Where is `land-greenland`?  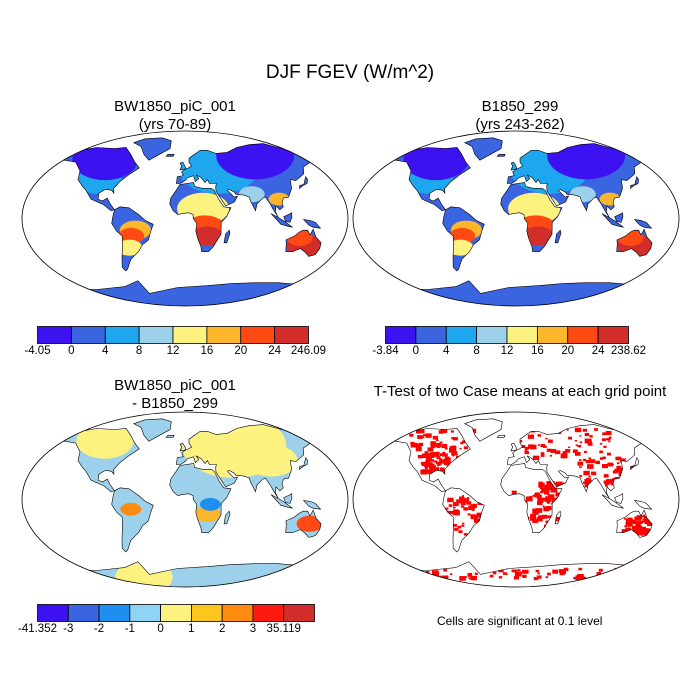 land-greenland is located at coordinates (152, 430).